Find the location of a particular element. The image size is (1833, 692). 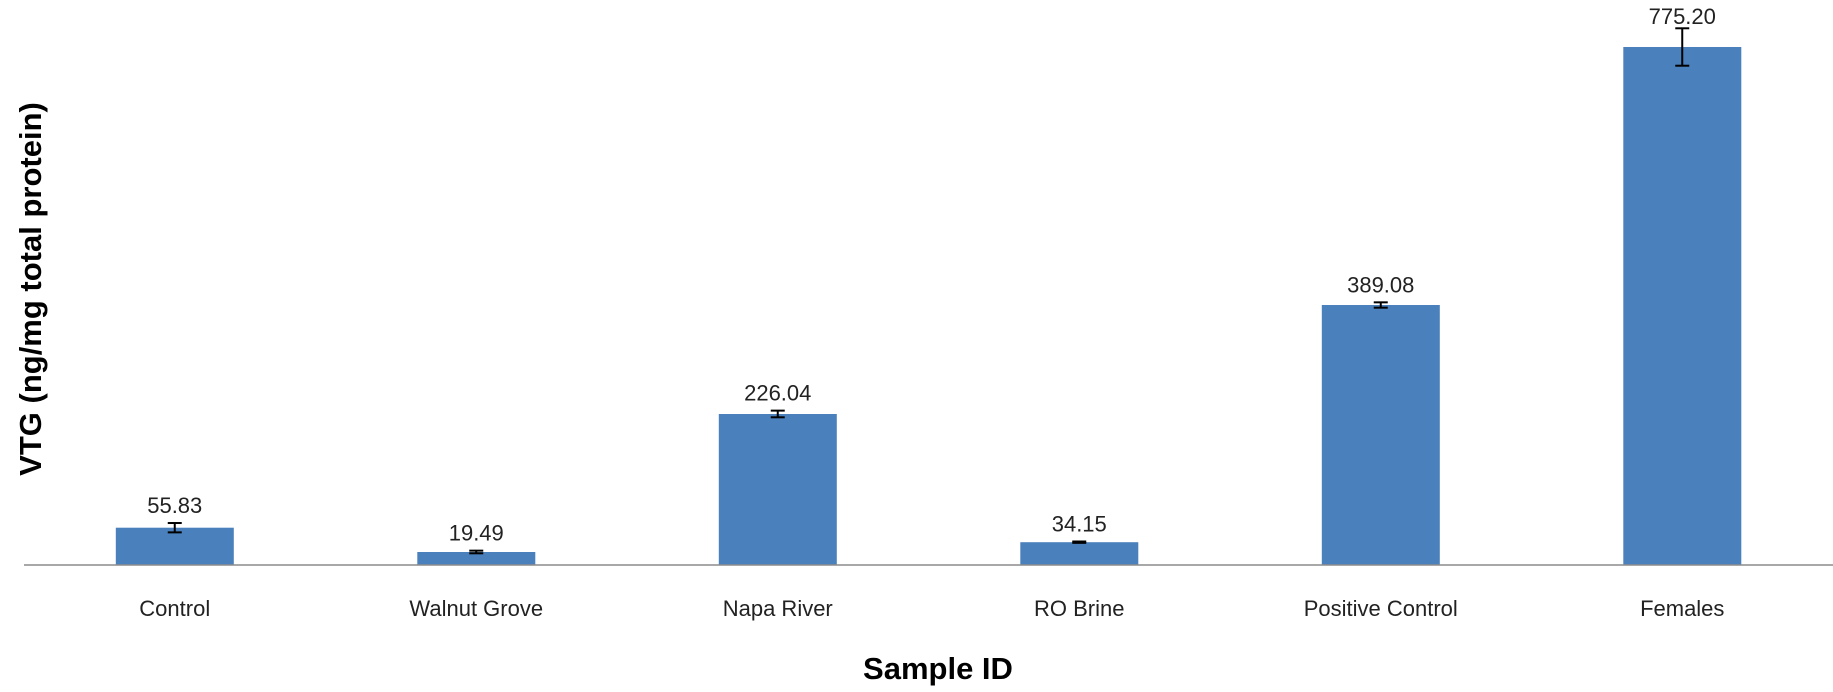

error-bar-ro-brine is located at coordinates (1079, 542).